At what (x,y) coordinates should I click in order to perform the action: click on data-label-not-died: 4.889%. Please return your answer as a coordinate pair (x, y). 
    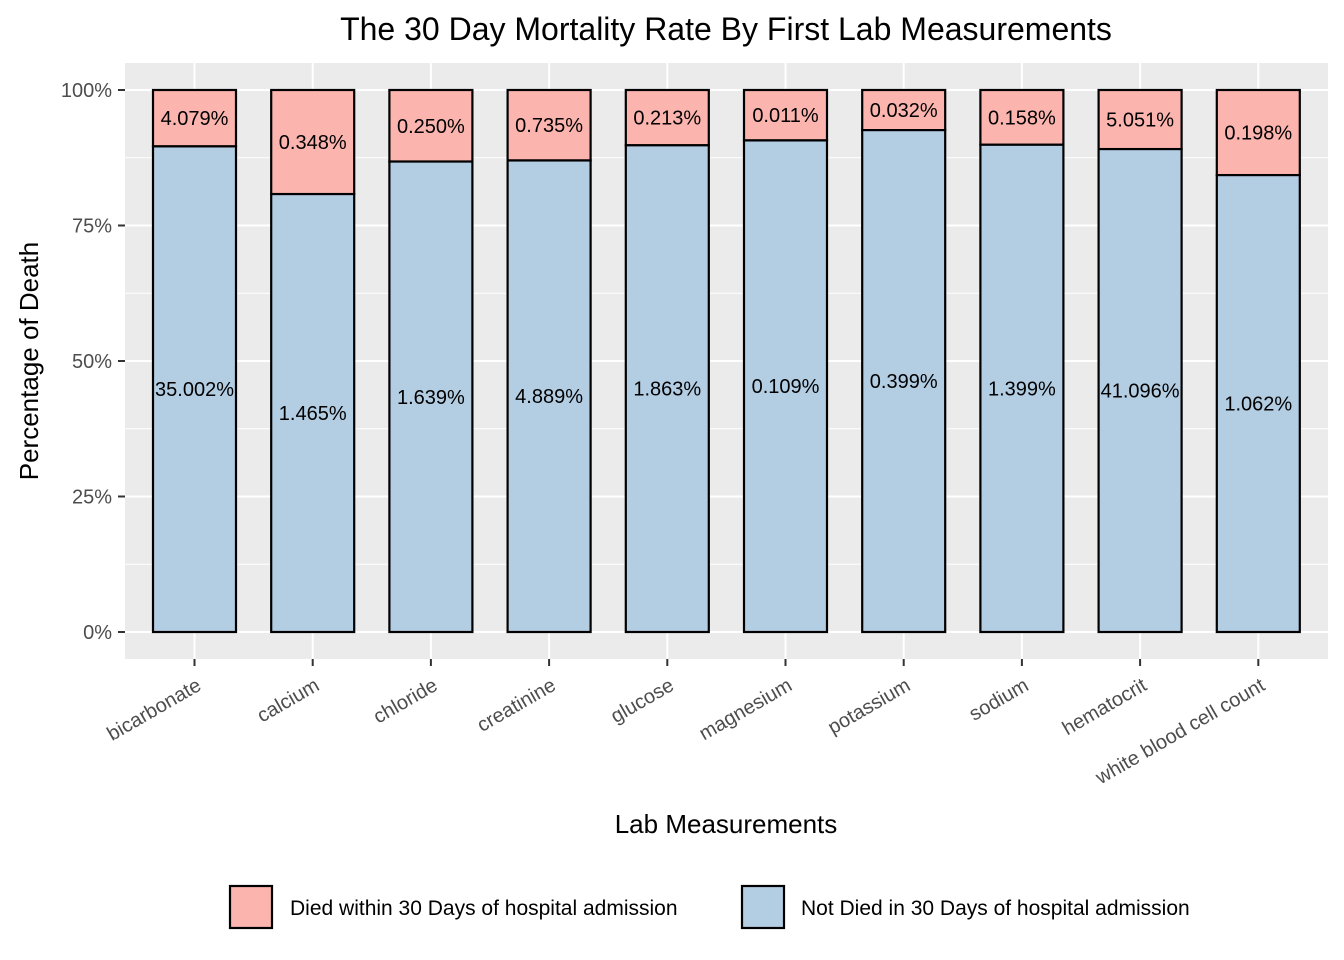
    Looking at the image, I should click on (549, 397).